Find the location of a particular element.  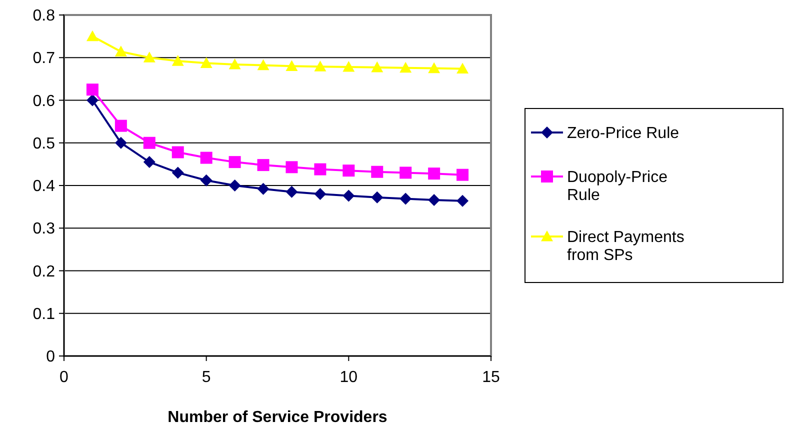

y-tick-label: 0.5 is located at coordinates (44, 143).